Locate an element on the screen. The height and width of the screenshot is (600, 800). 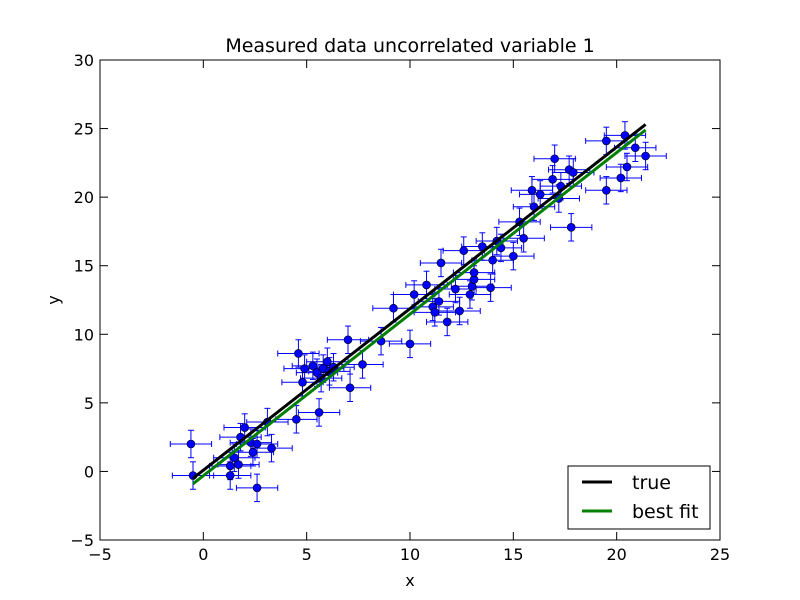
x-tick-label: −5 is located at coordinates (100, 554).